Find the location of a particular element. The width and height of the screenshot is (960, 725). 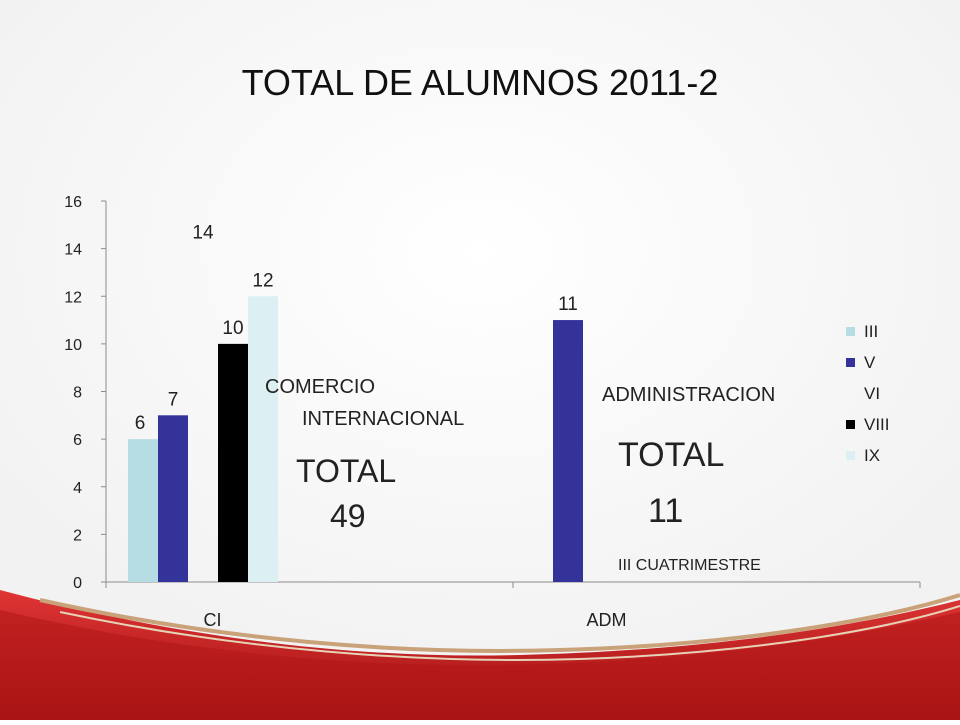

legend-swatch-iii is located at coordinates (850, 331).